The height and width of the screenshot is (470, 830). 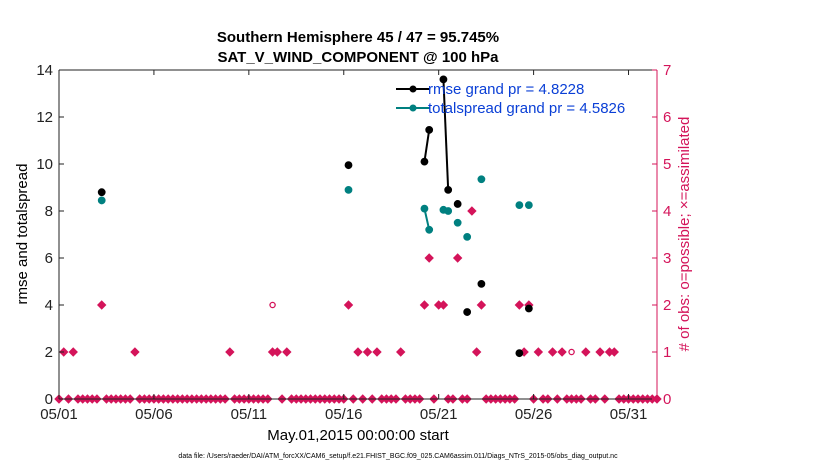 I want to click on y-tick-right-label: 2, so click(x=667, y=305).